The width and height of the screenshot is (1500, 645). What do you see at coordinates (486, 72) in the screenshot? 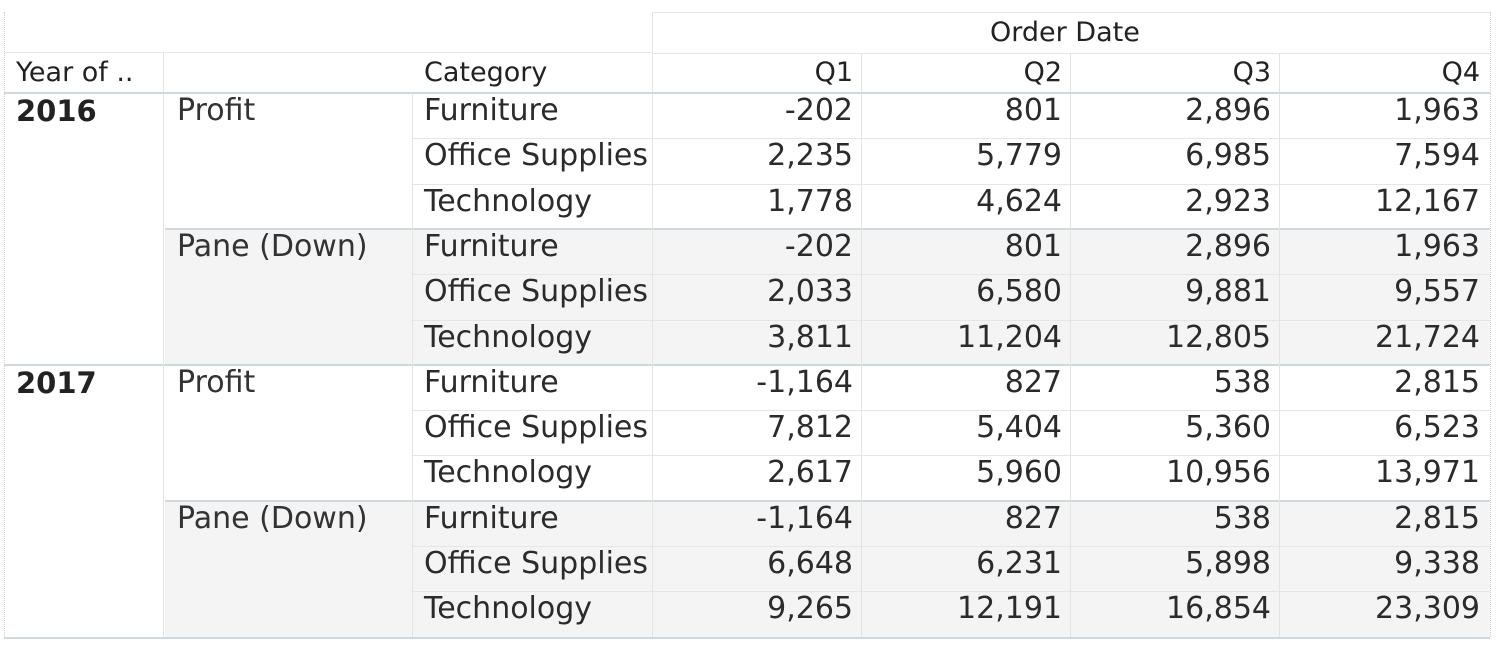
I see `category-header: Category` at bounding box center [486, 72].